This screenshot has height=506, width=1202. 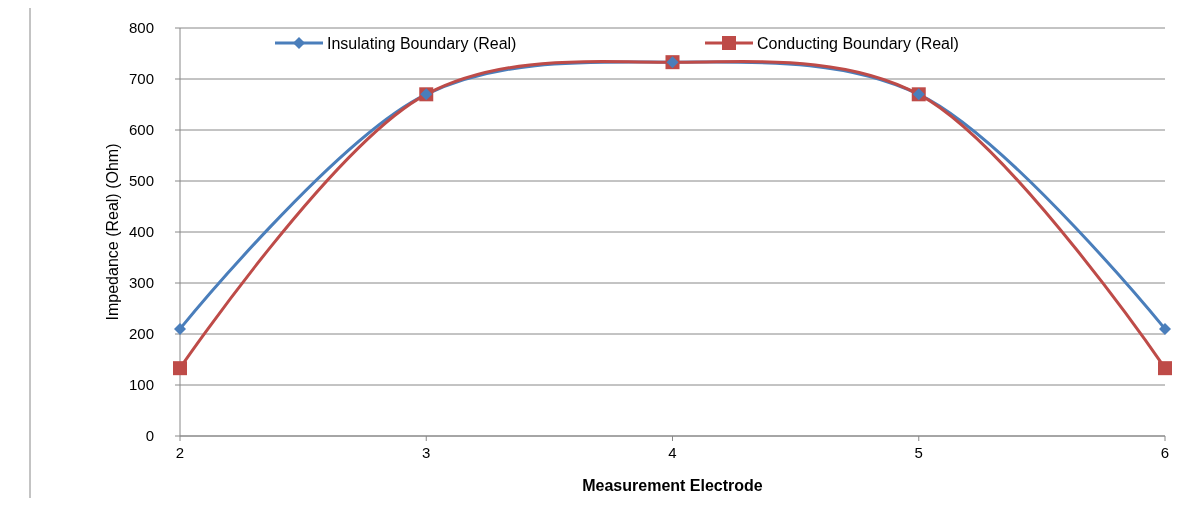 I want to click on legend-label: Insulating Boundary (Real), so click(x=422, y=43).